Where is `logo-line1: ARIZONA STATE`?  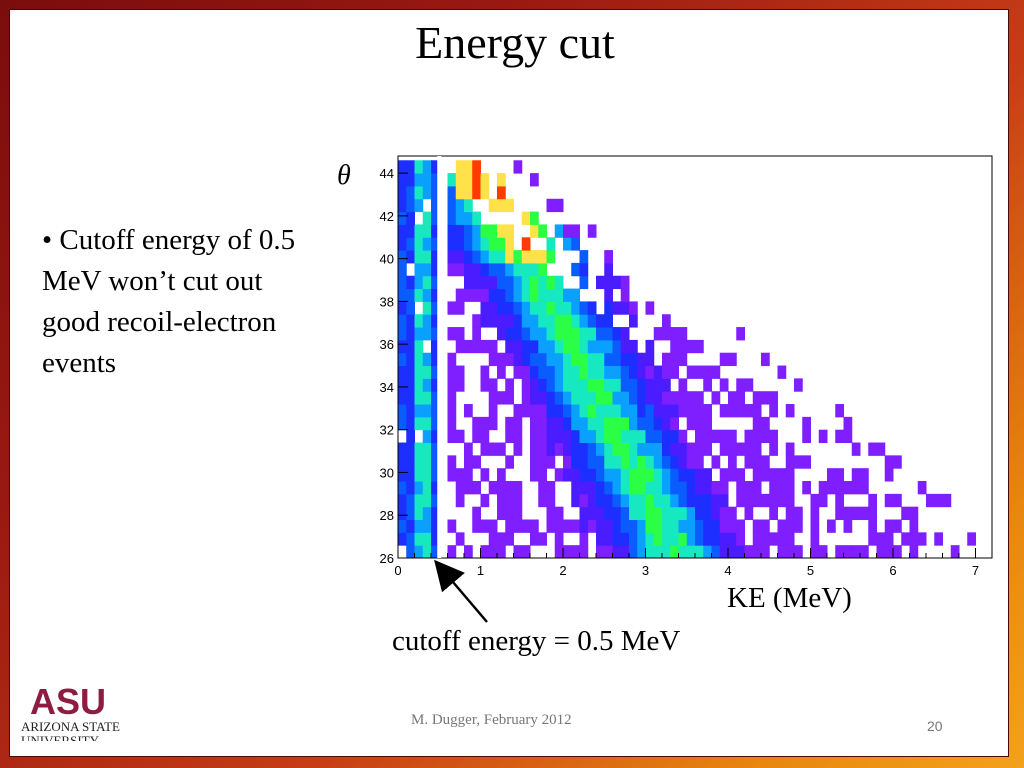 logo-line1: ARIZONA STATE is located at coordinates (70, 726).